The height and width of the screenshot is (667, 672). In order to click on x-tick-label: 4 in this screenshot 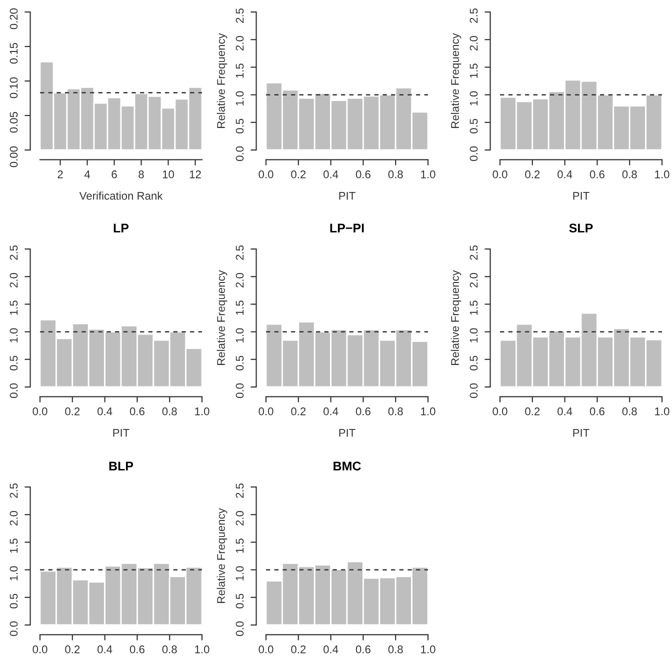, I will do `click(87, 174)`.